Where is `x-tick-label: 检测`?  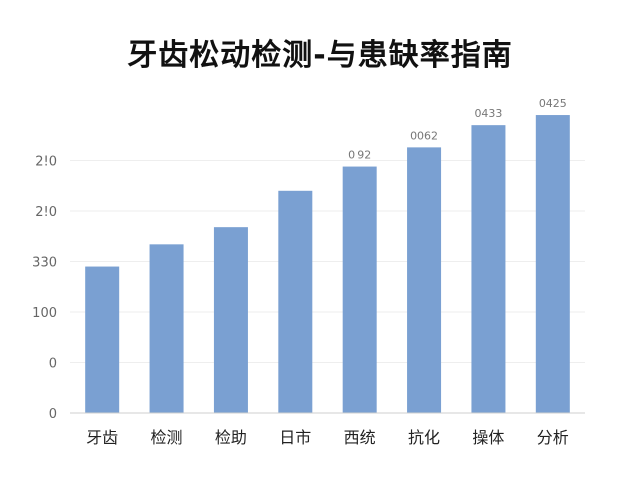 x-tick-label: 检测 is located at coordinates (167, 437).